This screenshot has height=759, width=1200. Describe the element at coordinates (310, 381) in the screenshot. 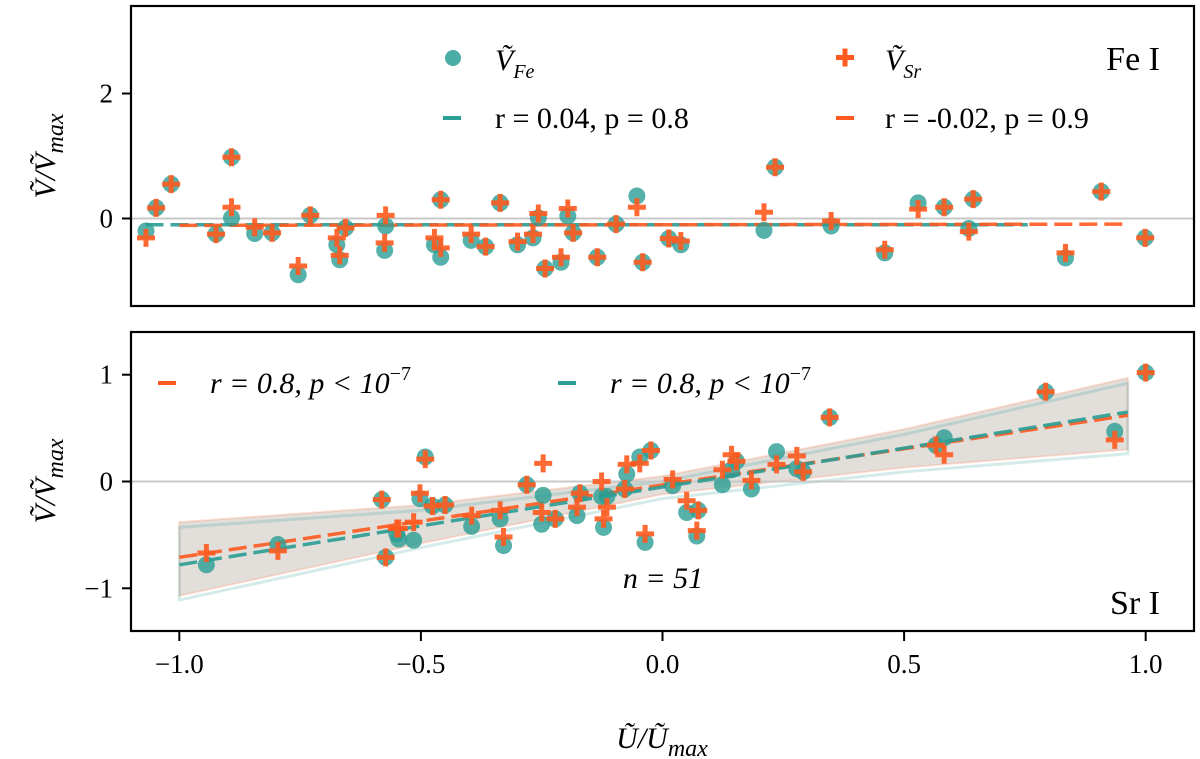

I see `legend-fit-sr: r = 0.8, p < 10−7` at that location.